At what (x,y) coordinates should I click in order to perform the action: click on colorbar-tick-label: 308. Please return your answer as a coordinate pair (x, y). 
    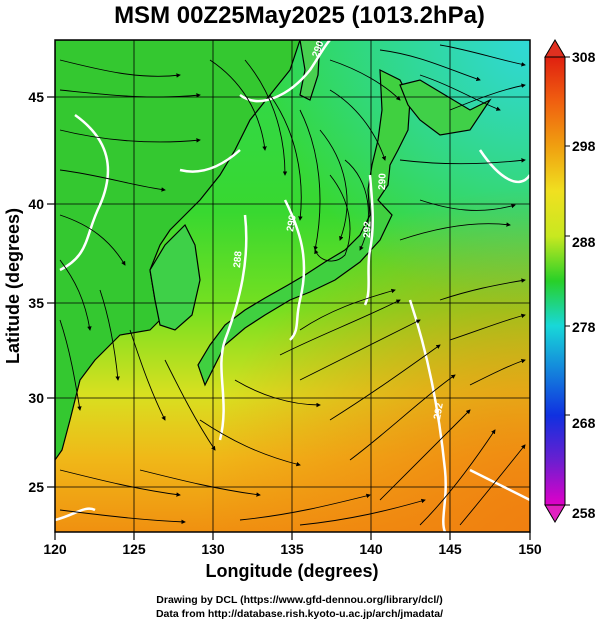
    Looking at the image, I should click on (584, 57).